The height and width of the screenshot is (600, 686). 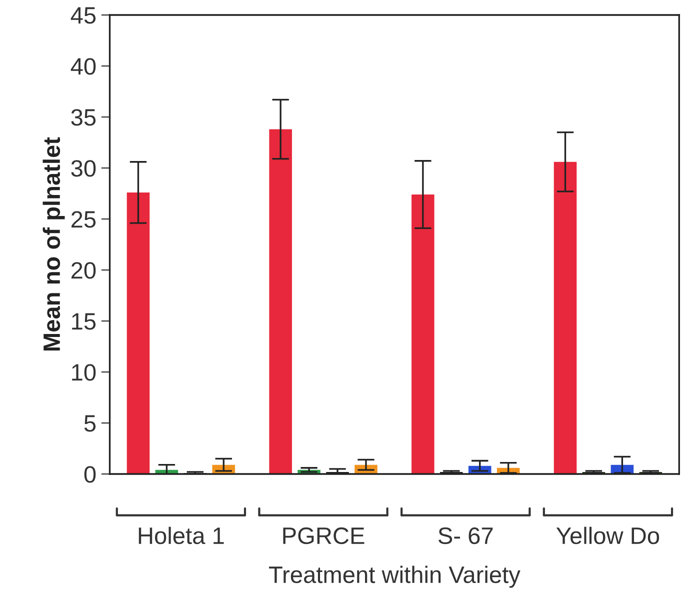 I want to click on y-tick-label: 15, so click(x=84, y=321).